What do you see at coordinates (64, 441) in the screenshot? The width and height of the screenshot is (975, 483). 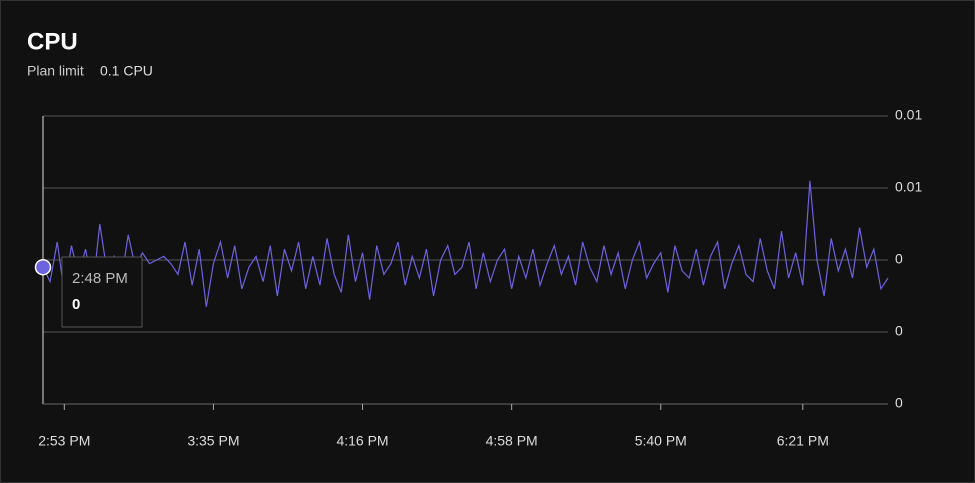 I see `x-tick-label: 2:53 PM` at bounding box center [64, 441].